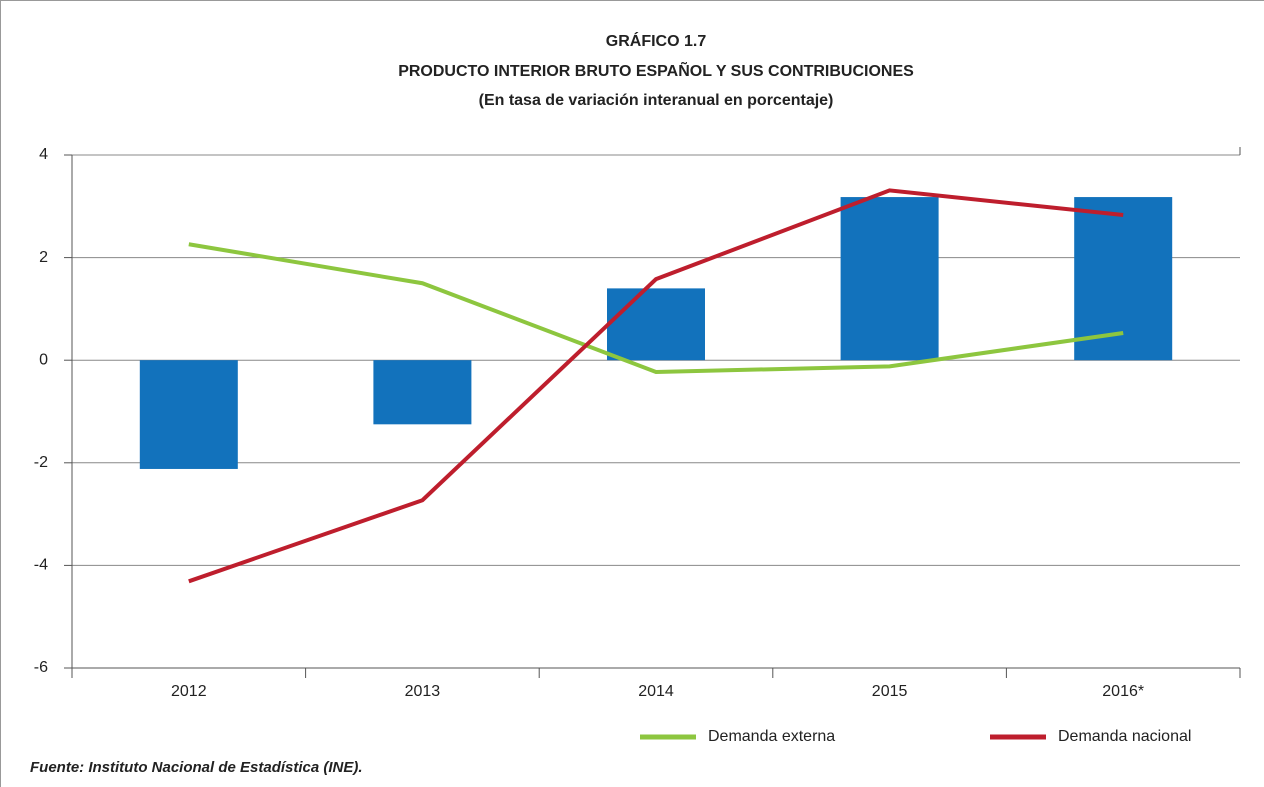  What do you see at coordinates (890, 691) in the screenshot?
I see `x-tick-label: 2015` at bounding box center [890, 691].